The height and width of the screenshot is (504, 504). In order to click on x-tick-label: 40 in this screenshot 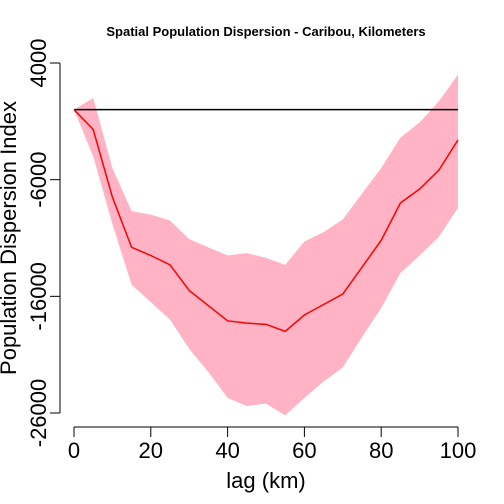, I will do `click(227, 450)`.